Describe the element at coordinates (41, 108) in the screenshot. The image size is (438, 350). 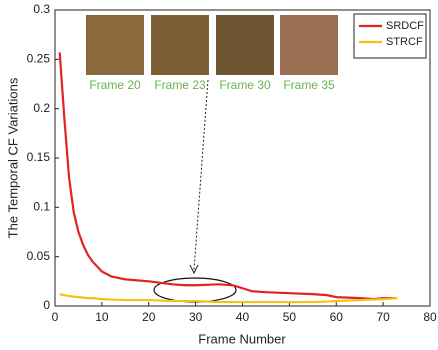
I see `y-tick-label: 0.2` at that location.